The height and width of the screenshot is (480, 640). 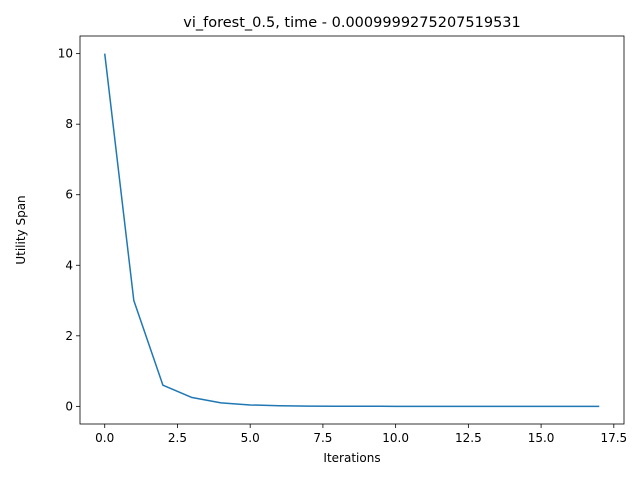 I want to click on x-tick-label: 10.0, so click(x=395, y=438).